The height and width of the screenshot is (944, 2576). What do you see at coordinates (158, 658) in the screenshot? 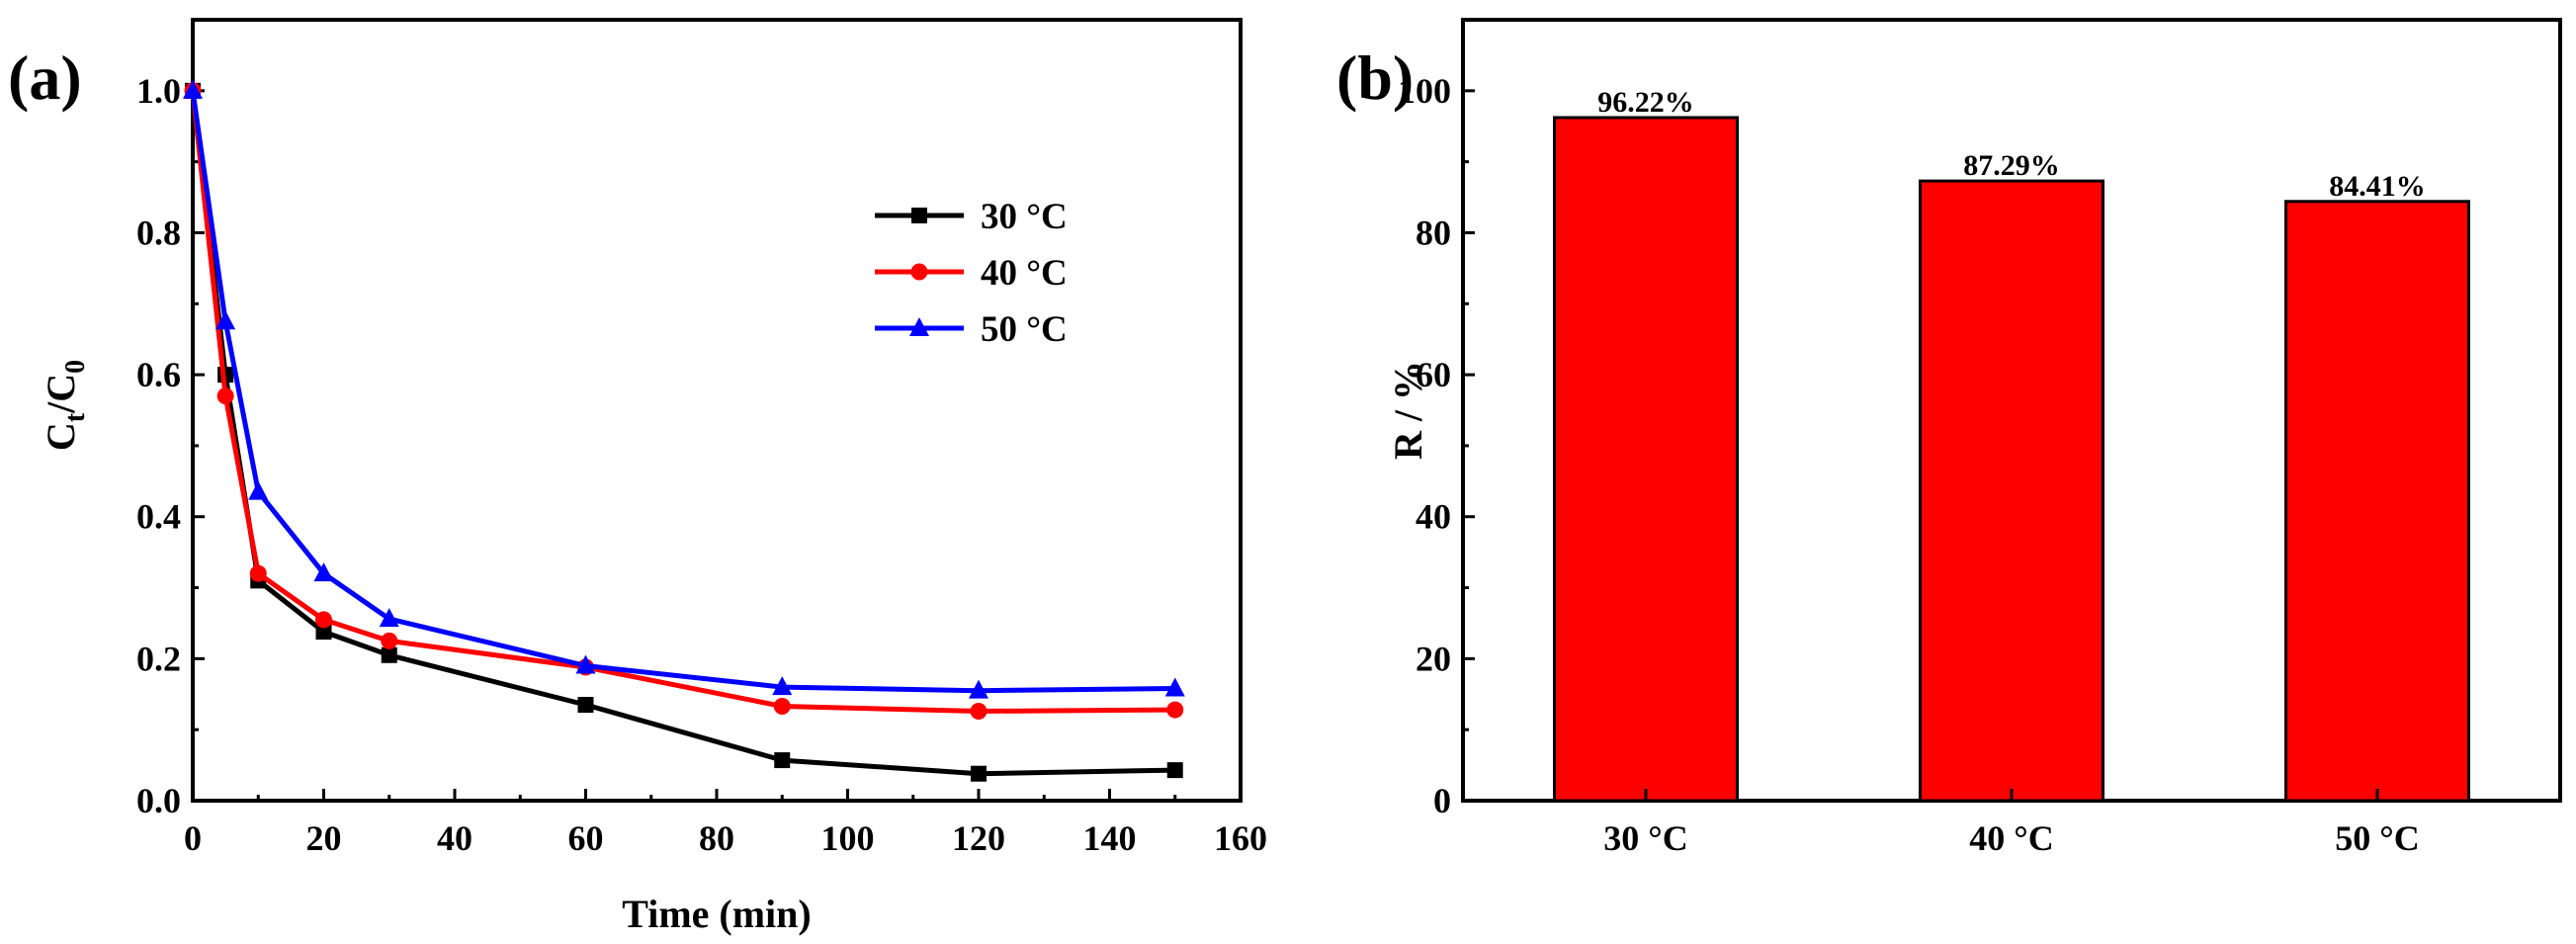
I see `y-tick-label: 0.2` at bounding box center [158, 658].